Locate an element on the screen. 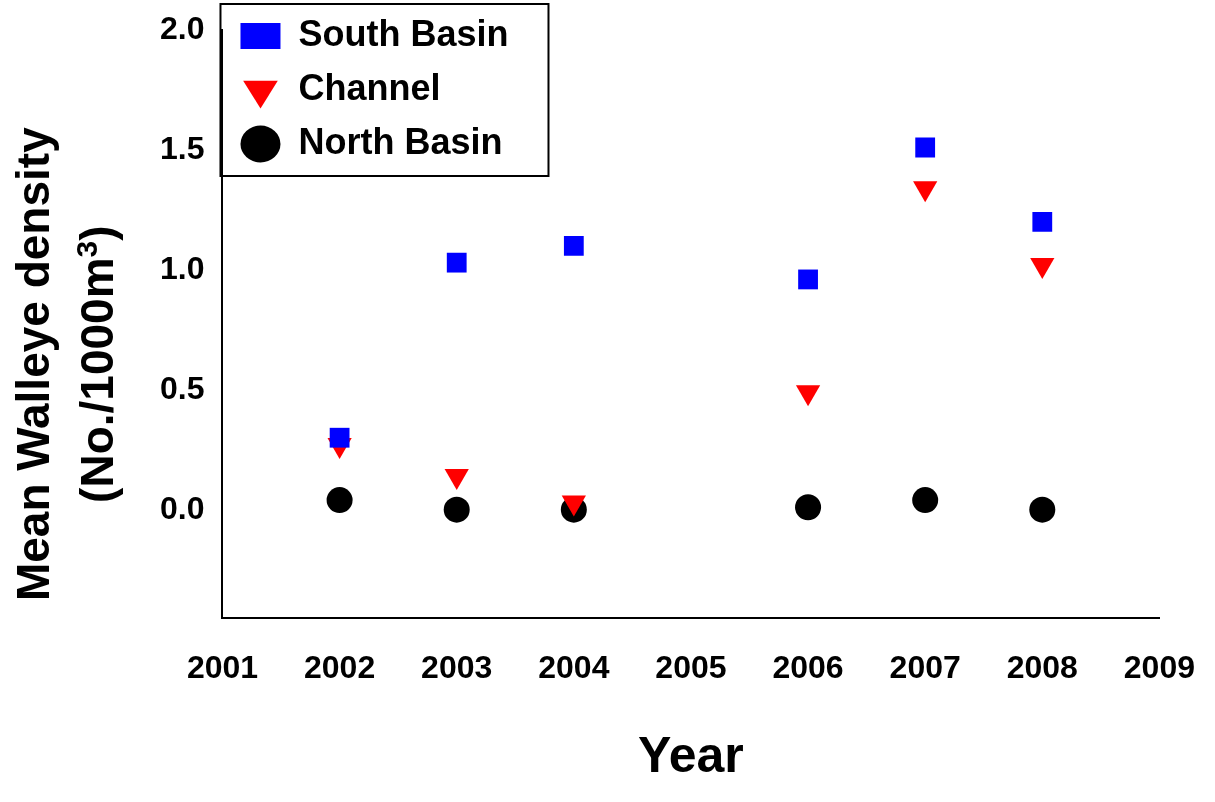  x-tick-label: 2006 is located at coordinates (808, 666).